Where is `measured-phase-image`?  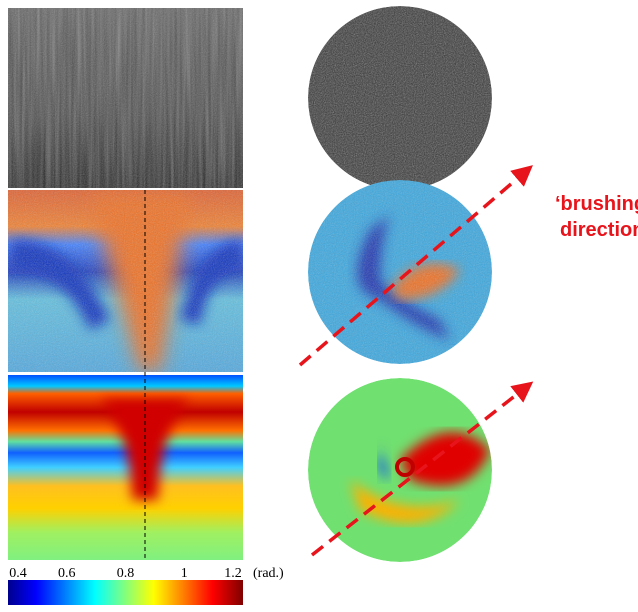 measured-phase-image is located at coordinates (125, 281).